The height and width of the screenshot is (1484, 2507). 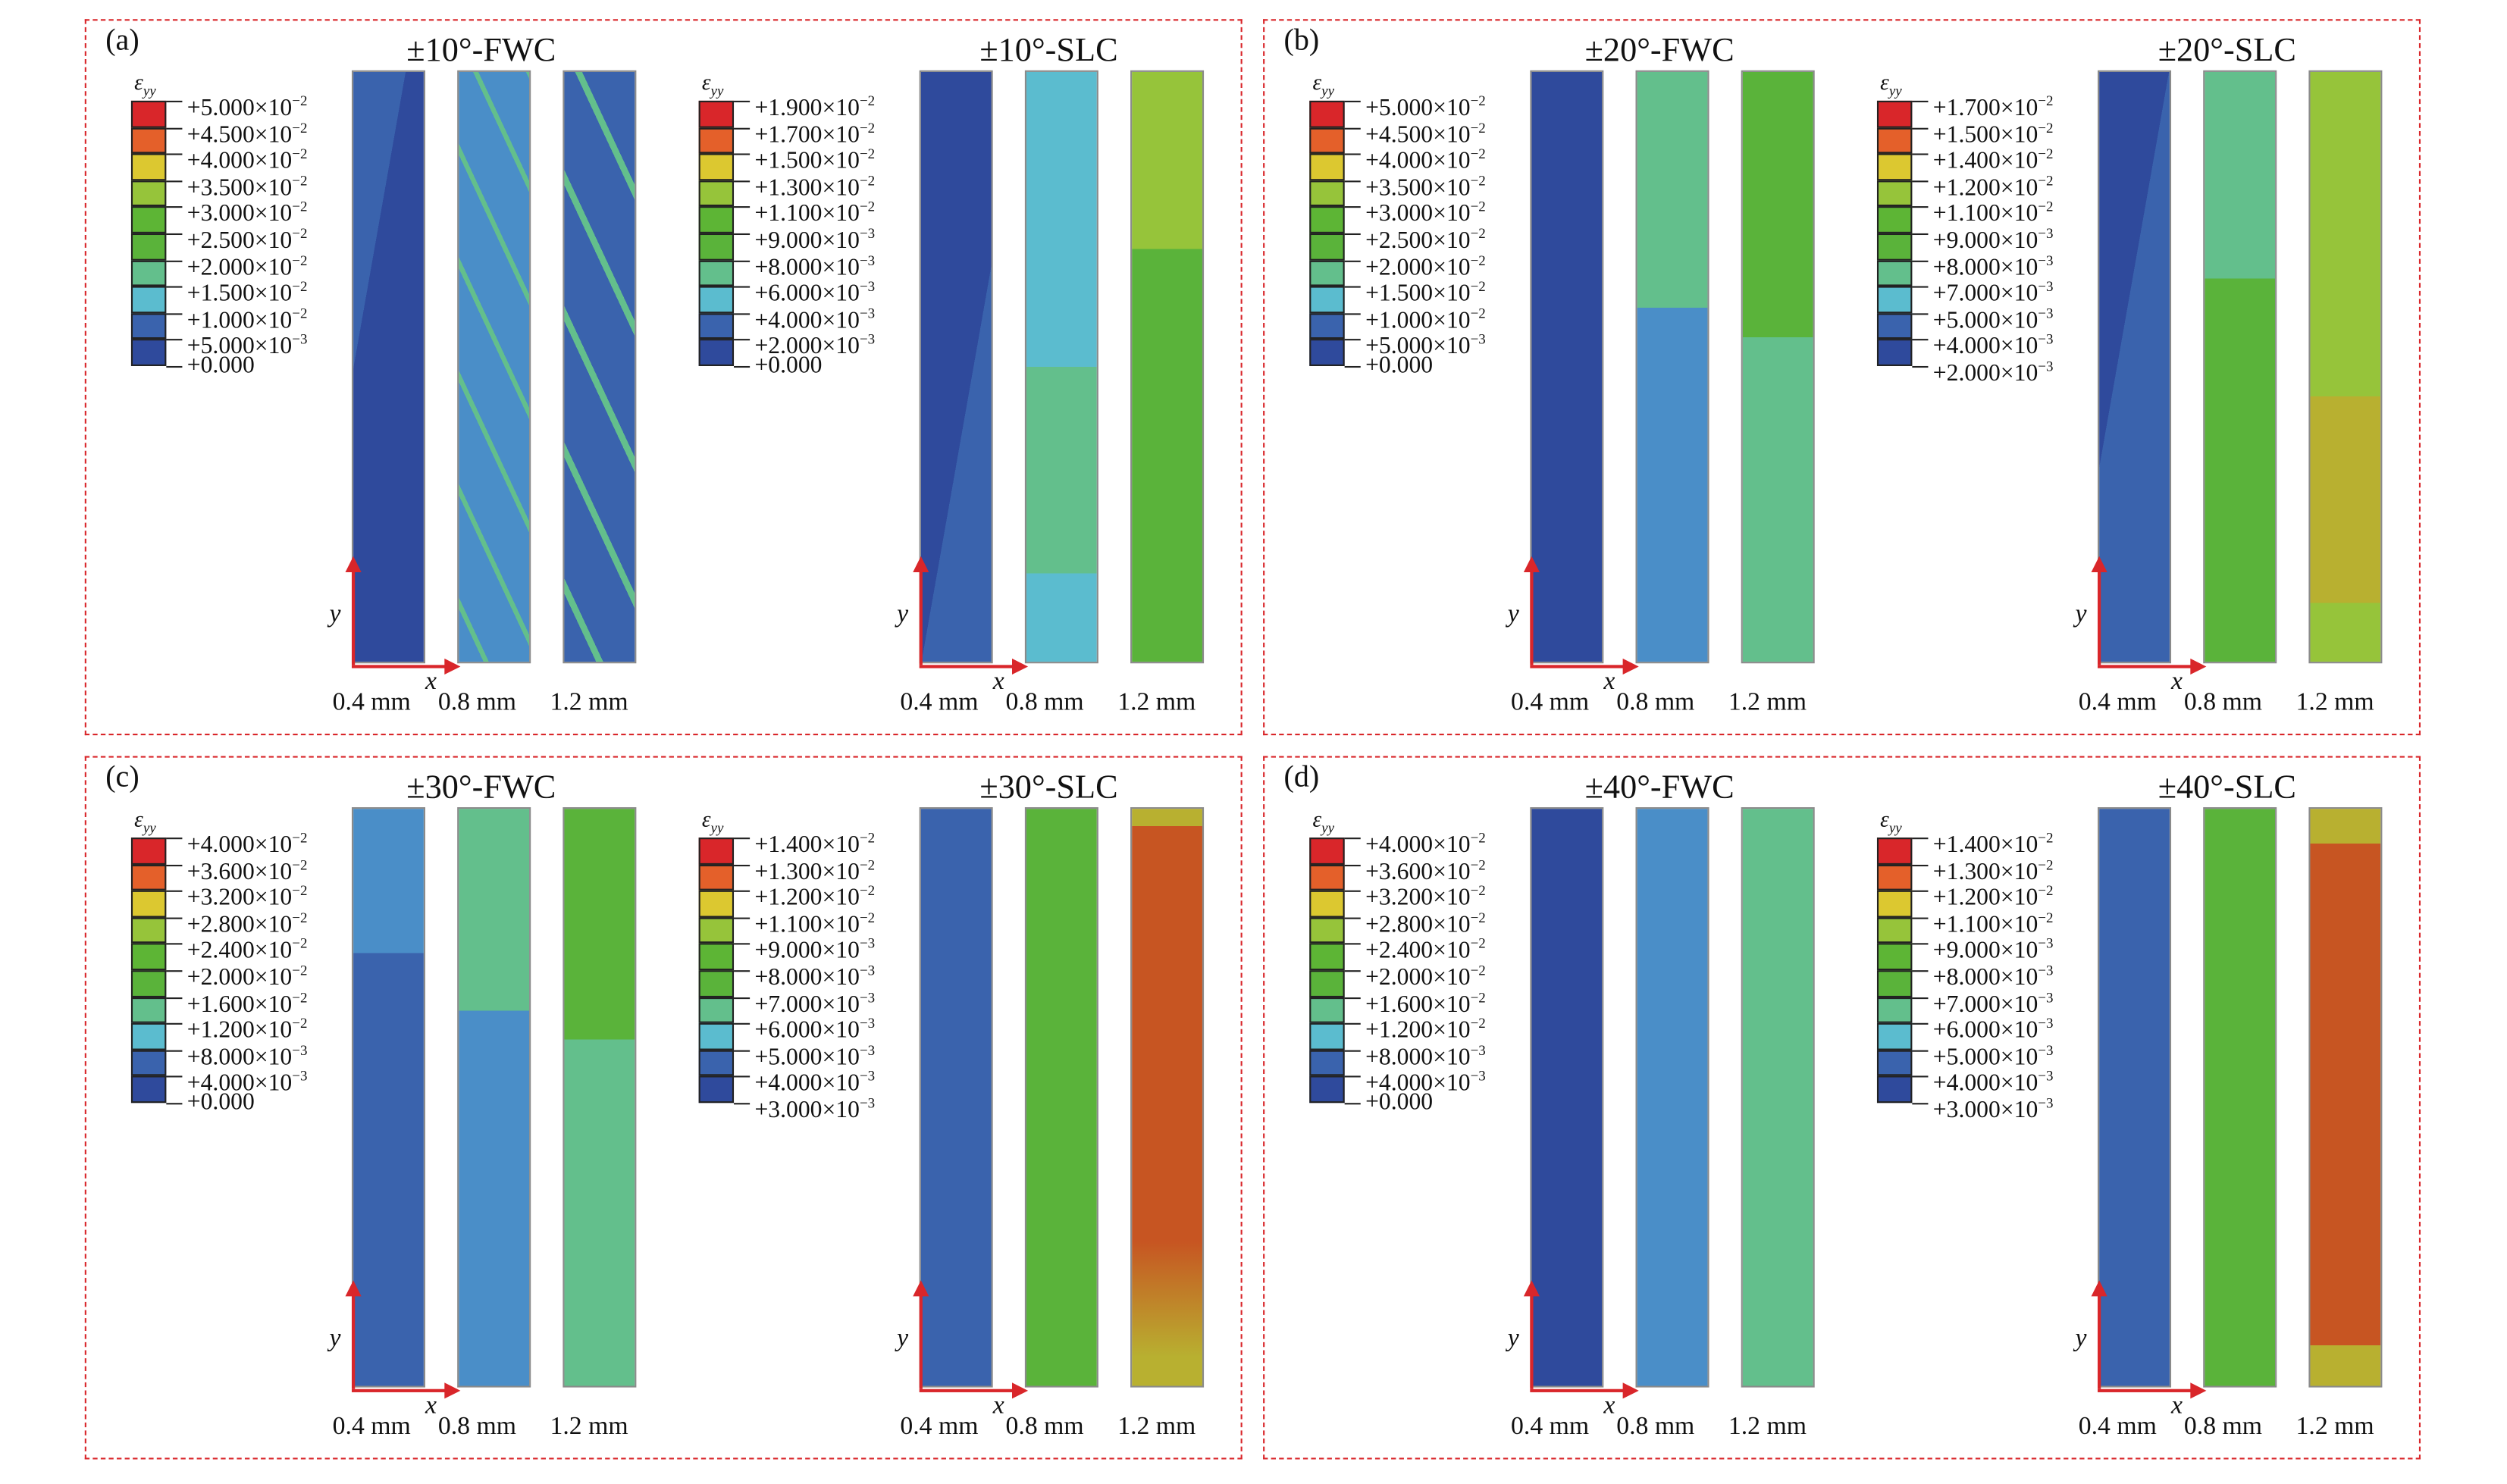 I want to click on legend-label: +7.000×10−3, so click(x=815, y=1003).